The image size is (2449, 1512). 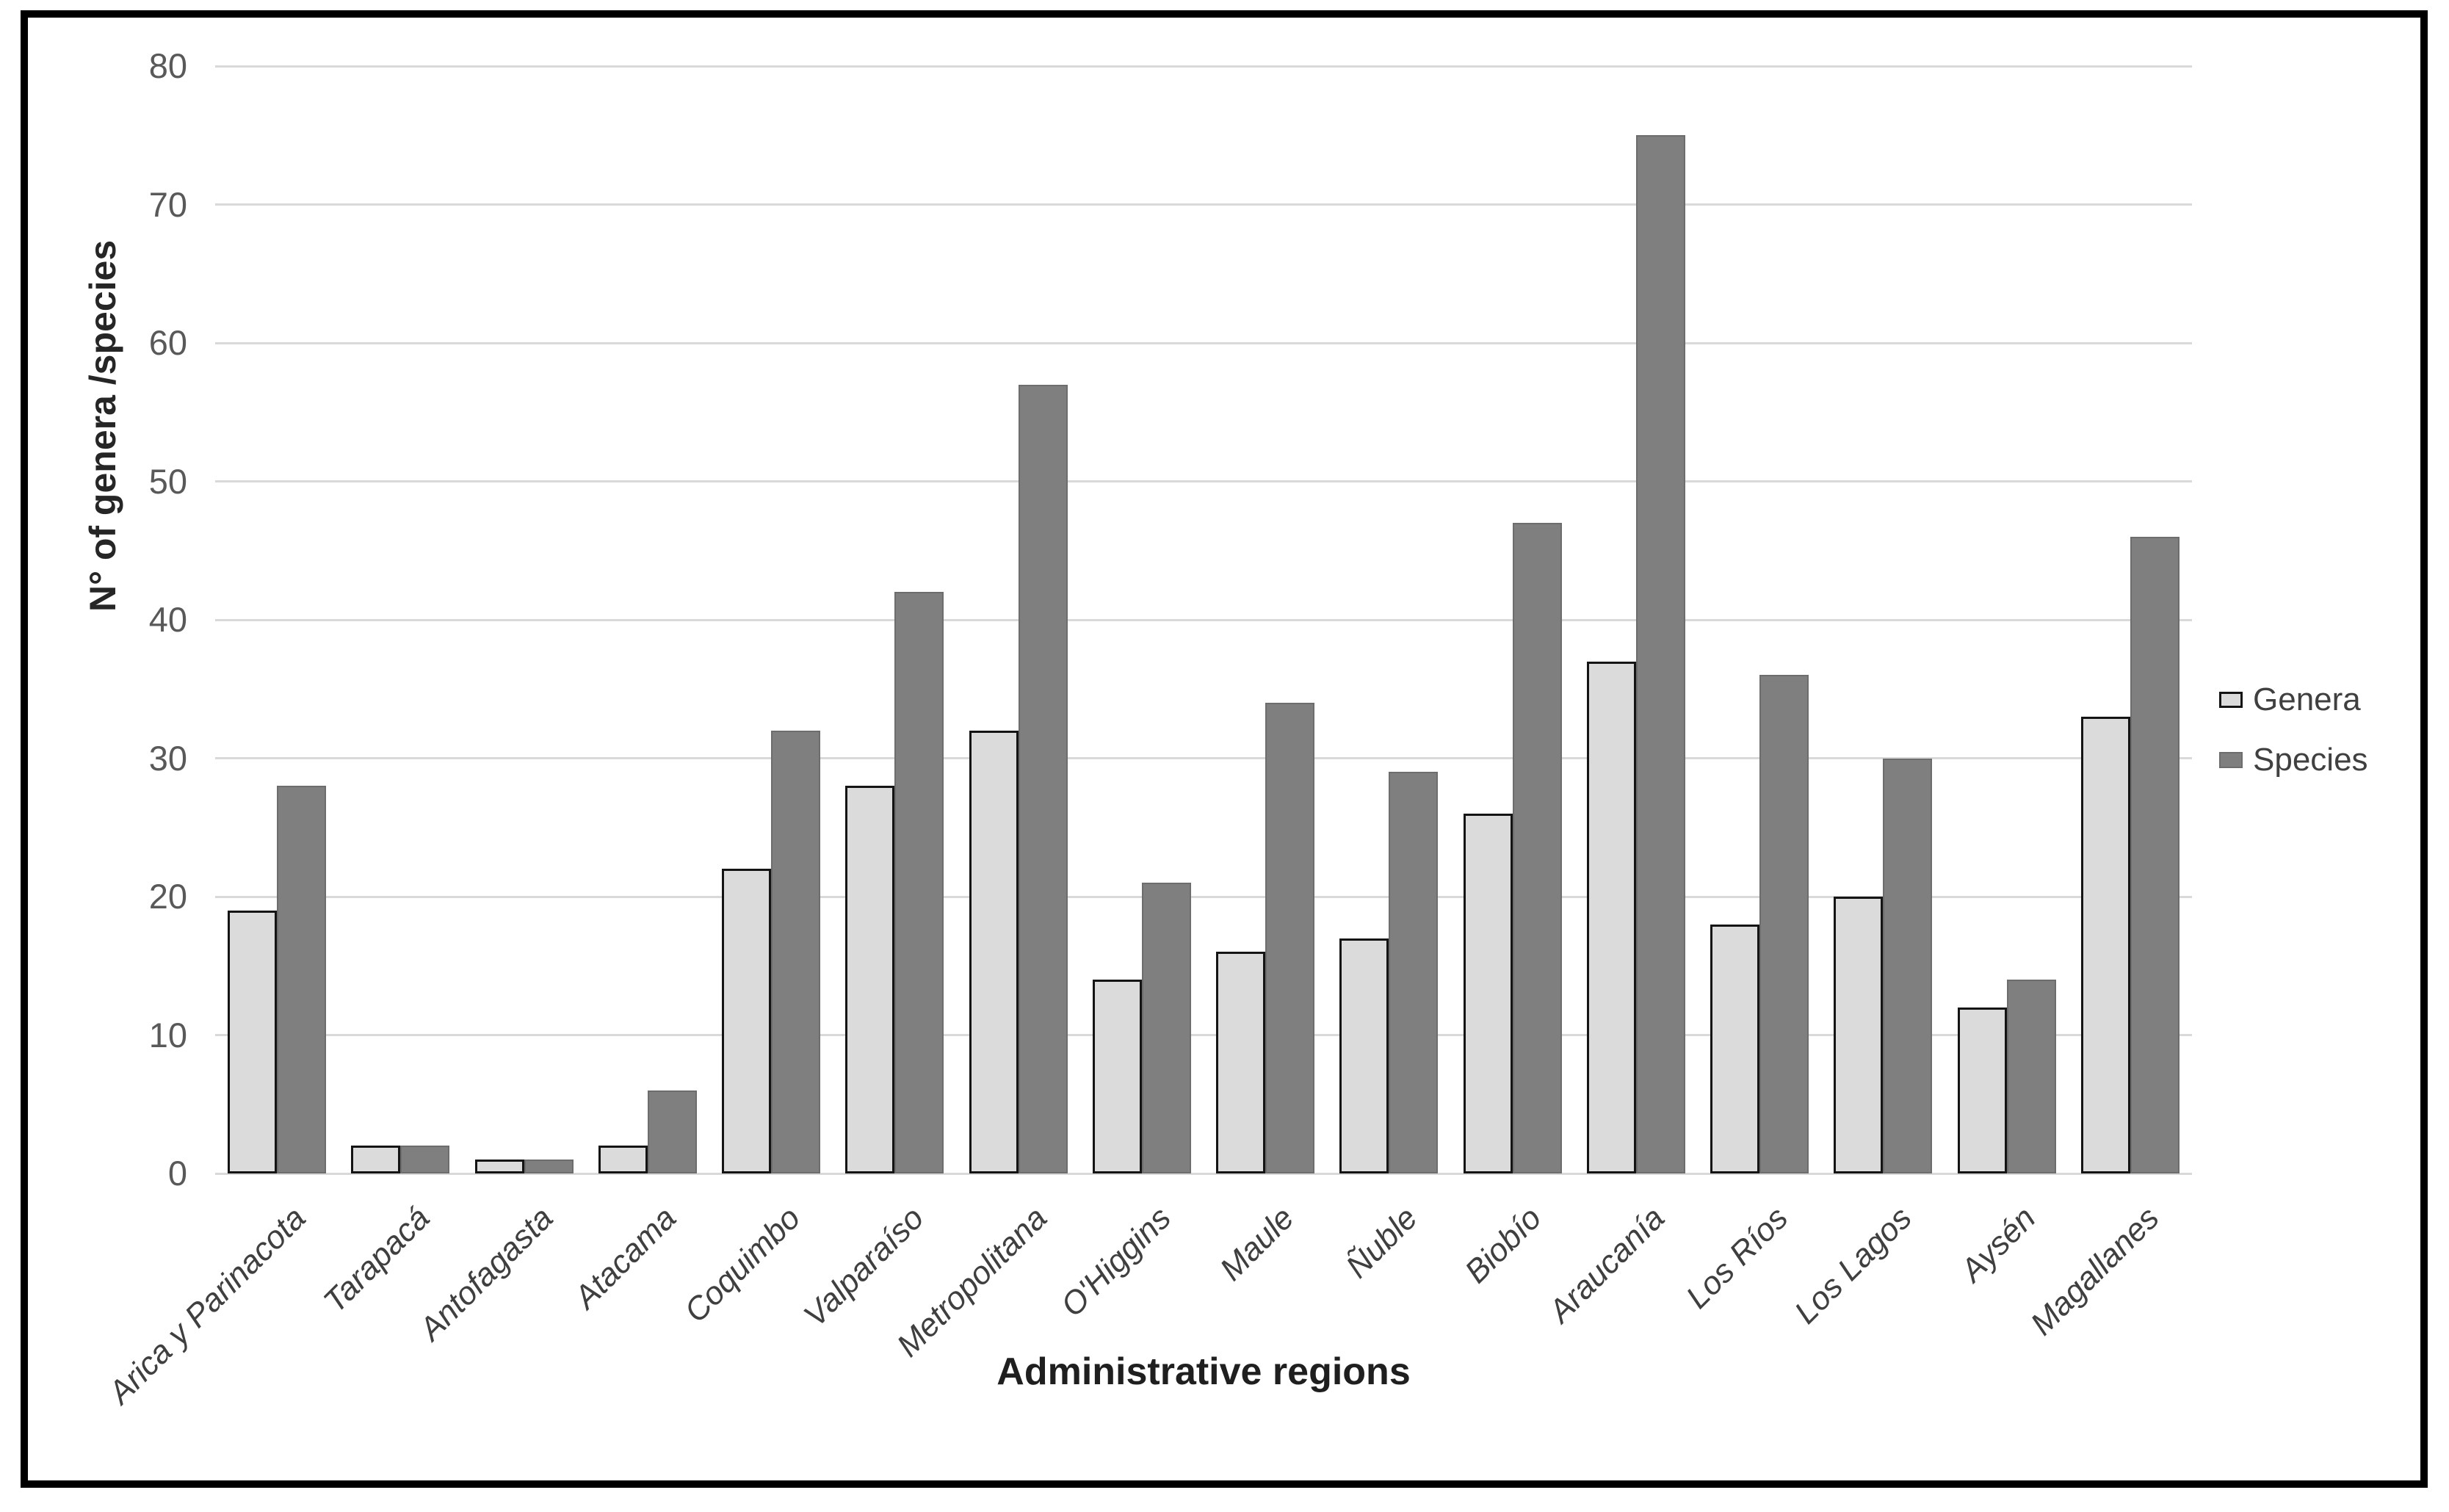 I want to click on species-swatch-icon, so click(x=2231, y=760).